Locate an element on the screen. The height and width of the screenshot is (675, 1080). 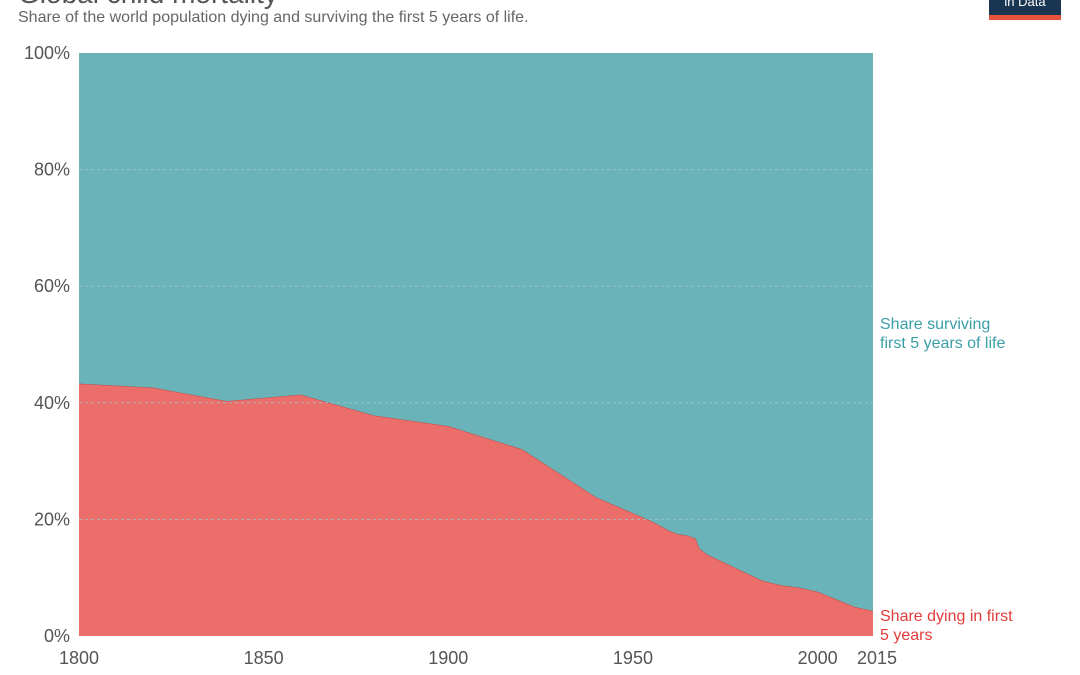
y-tick-label: 0% is located at coordinates (57, 636).